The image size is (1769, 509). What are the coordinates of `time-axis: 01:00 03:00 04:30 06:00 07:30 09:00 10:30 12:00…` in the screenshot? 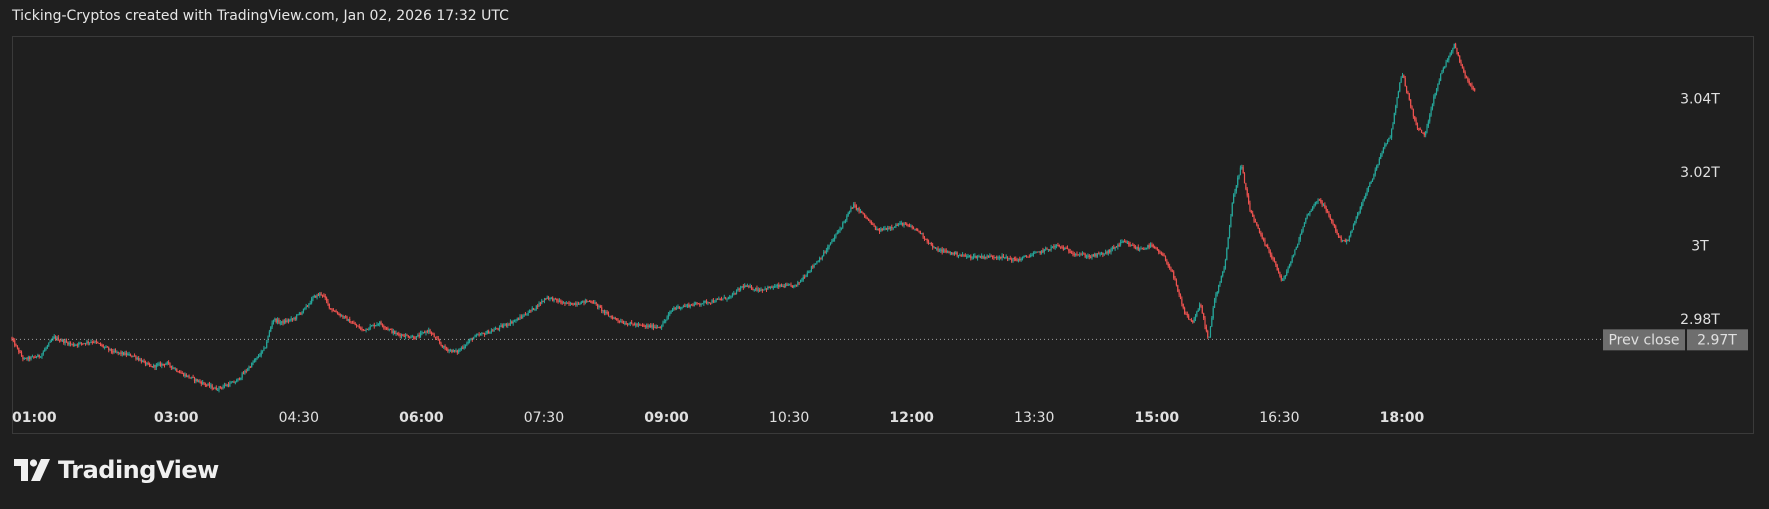 It's located at (718, 418).